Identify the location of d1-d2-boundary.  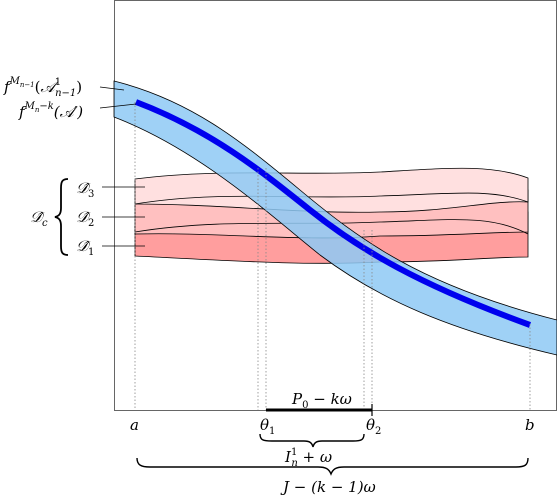
(331, 227).